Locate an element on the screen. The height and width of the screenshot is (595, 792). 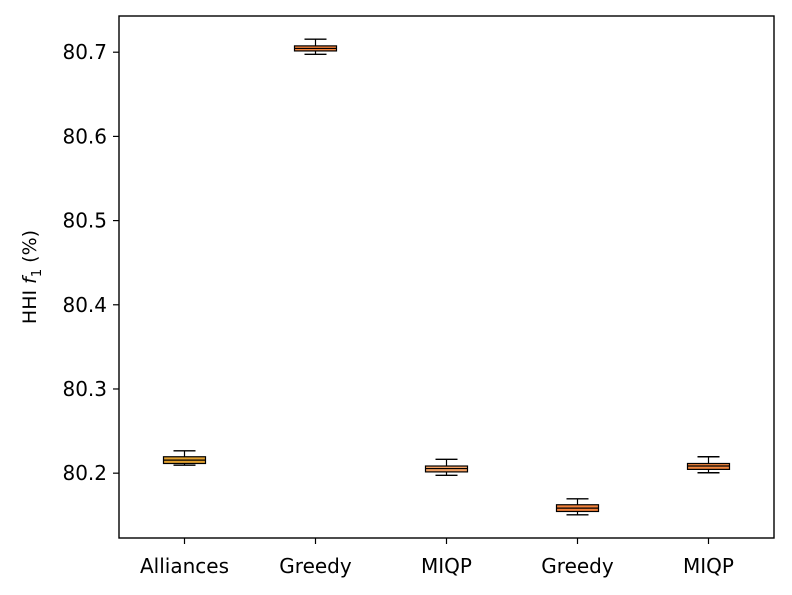
y-tick-label: 80.2 is located at coordinates (84, 473).